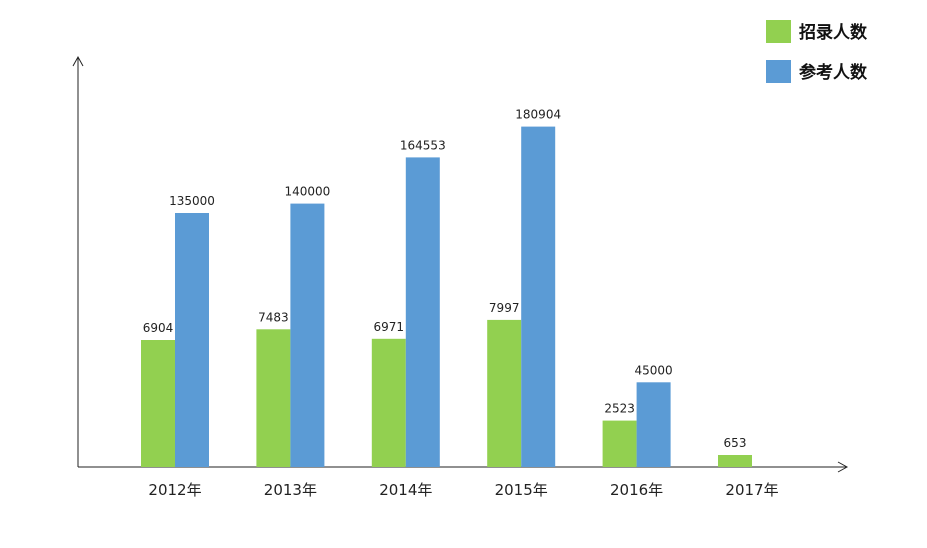 The height and width of the screenshot is (548, 927). What do you see at coordinates (833, 32) in the screenshot?
I see `legend-label-admitted: 招录人数` at bounding box center [833, 32].